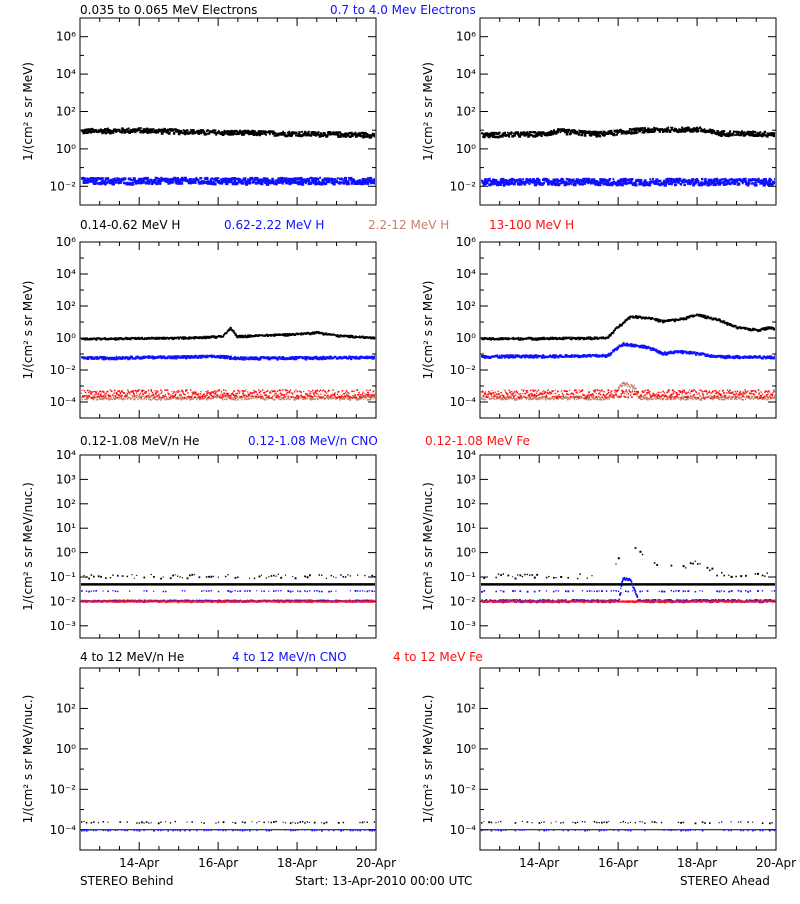  I want to click on panel-row-1-header-2: 2.2-12 MeV H, so click(408, 225).